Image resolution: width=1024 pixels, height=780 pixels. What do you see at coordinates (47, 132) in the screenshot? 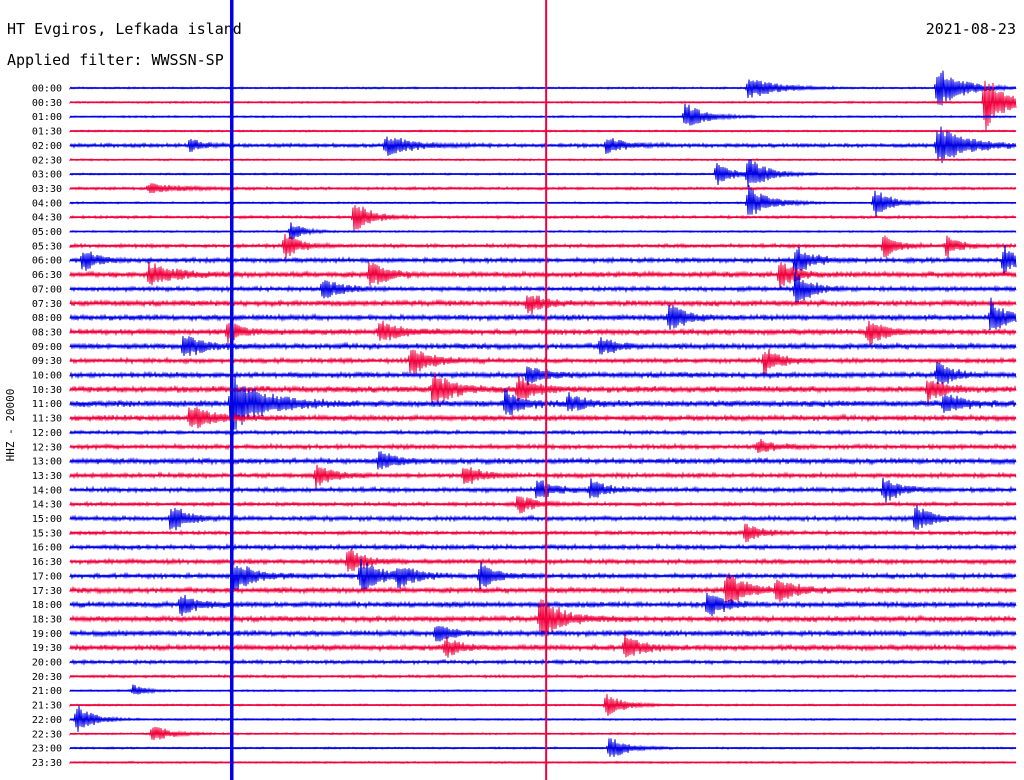
I see `row-time-label: 01:30` at bounding box center [47, 132].